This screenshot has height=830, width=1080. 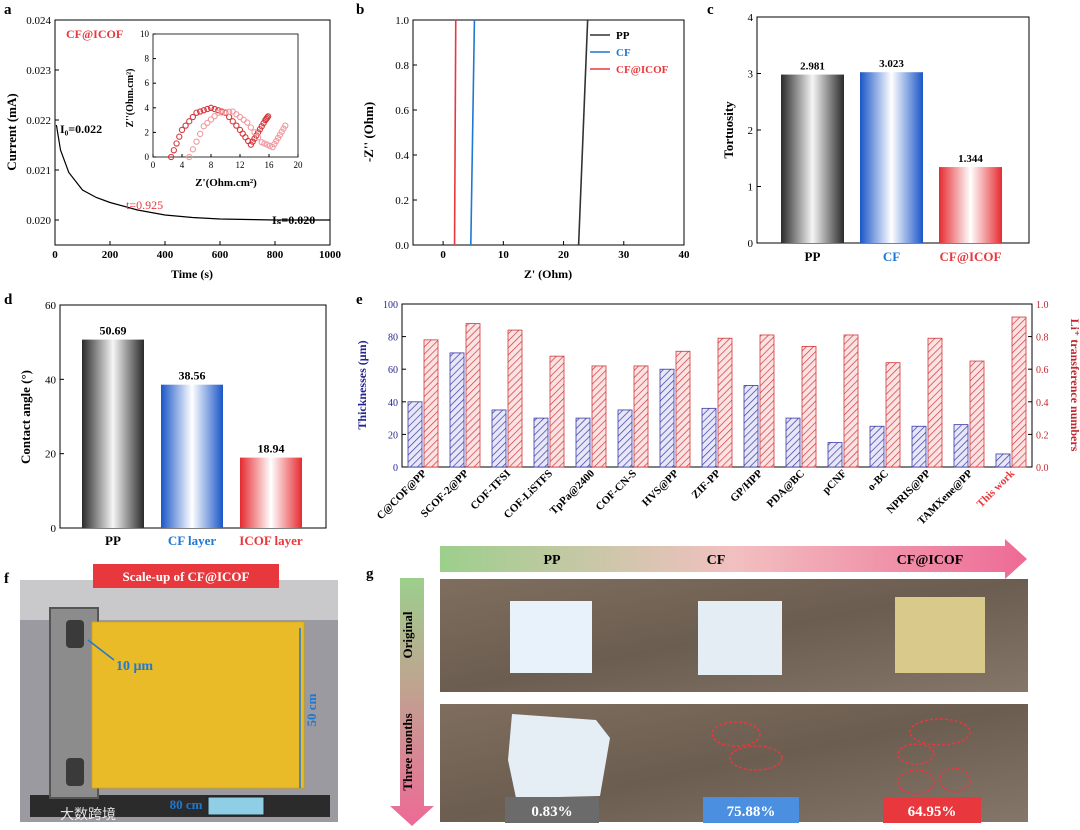 What do you see at coordinates (271, 540) in the screenshot?
I see `category-label: ICOF layer` at bounding box center [271, 540].